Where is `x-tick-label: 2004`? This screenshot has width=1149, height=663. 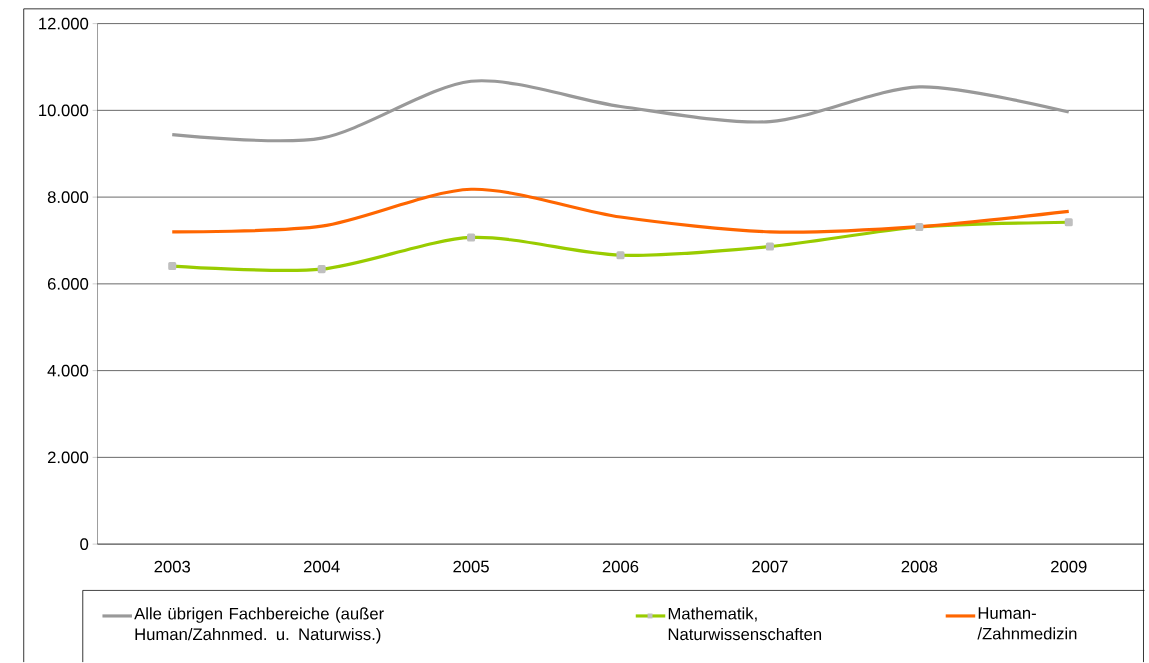
x-tick-label: 2004 is located at coordinates (321, 566).